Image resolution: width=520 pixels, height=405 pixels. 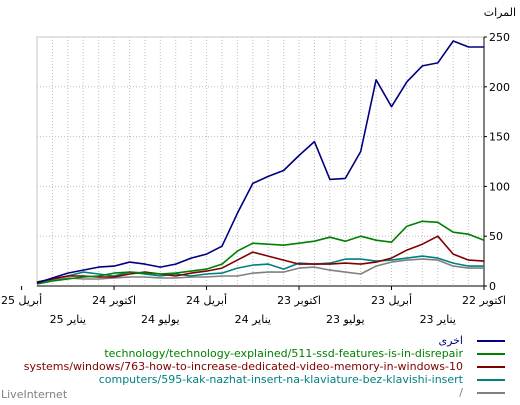 I want to click on x-tick-label: اكتوبر 23, so click(x=299, y=300).